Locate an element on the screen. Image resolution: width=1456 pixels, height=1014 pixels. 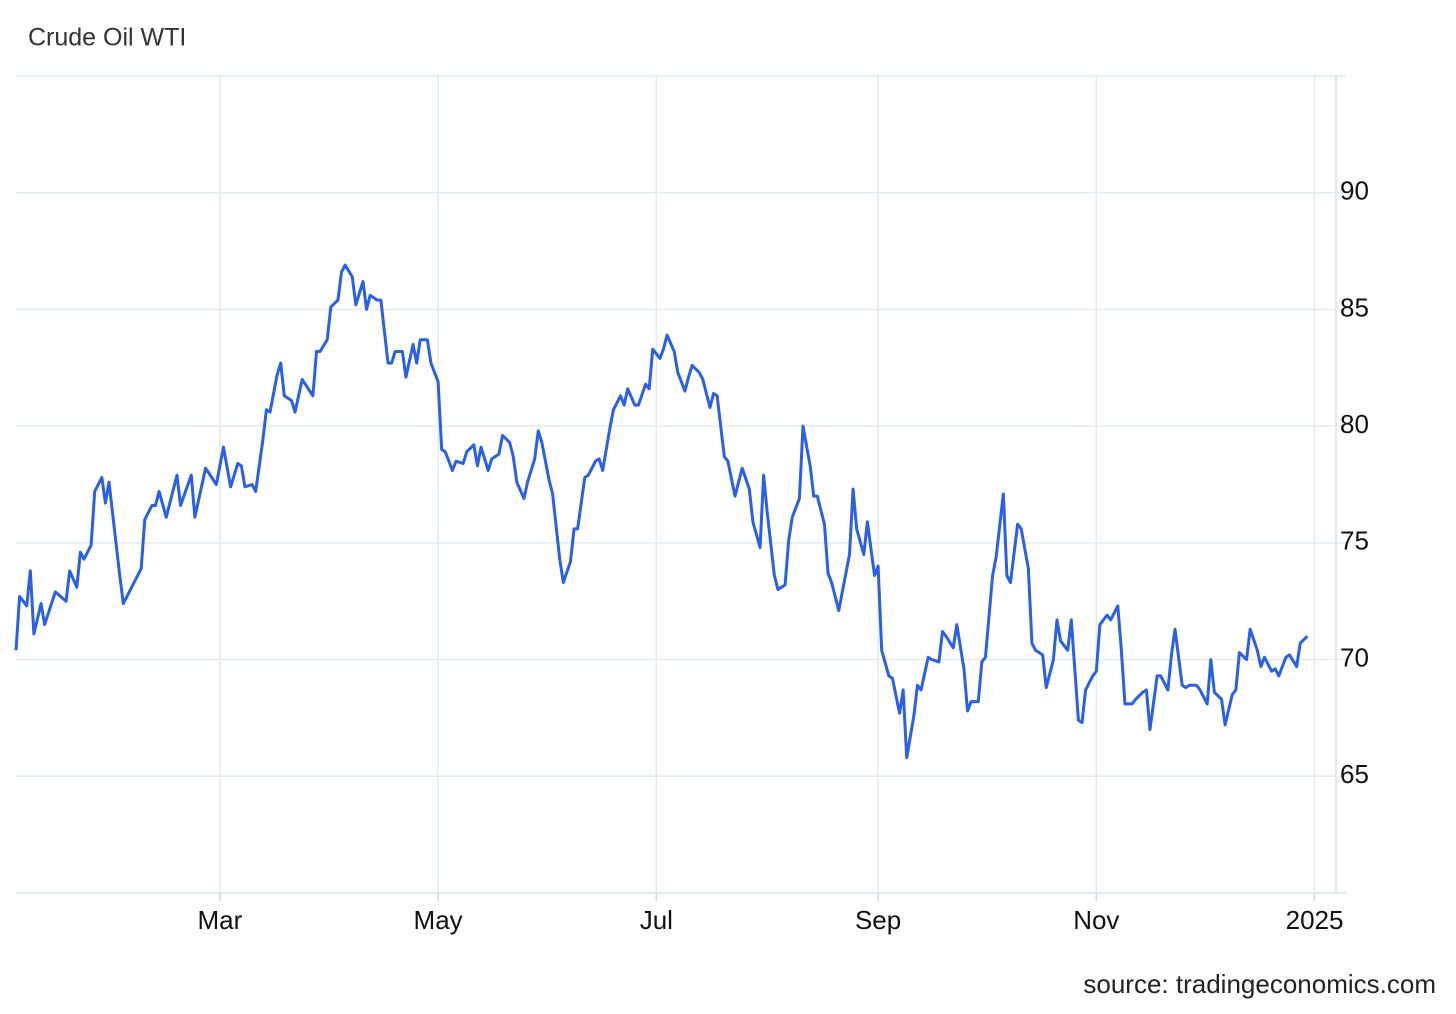
x-tick-label: May is located at coordinates (438, 920).